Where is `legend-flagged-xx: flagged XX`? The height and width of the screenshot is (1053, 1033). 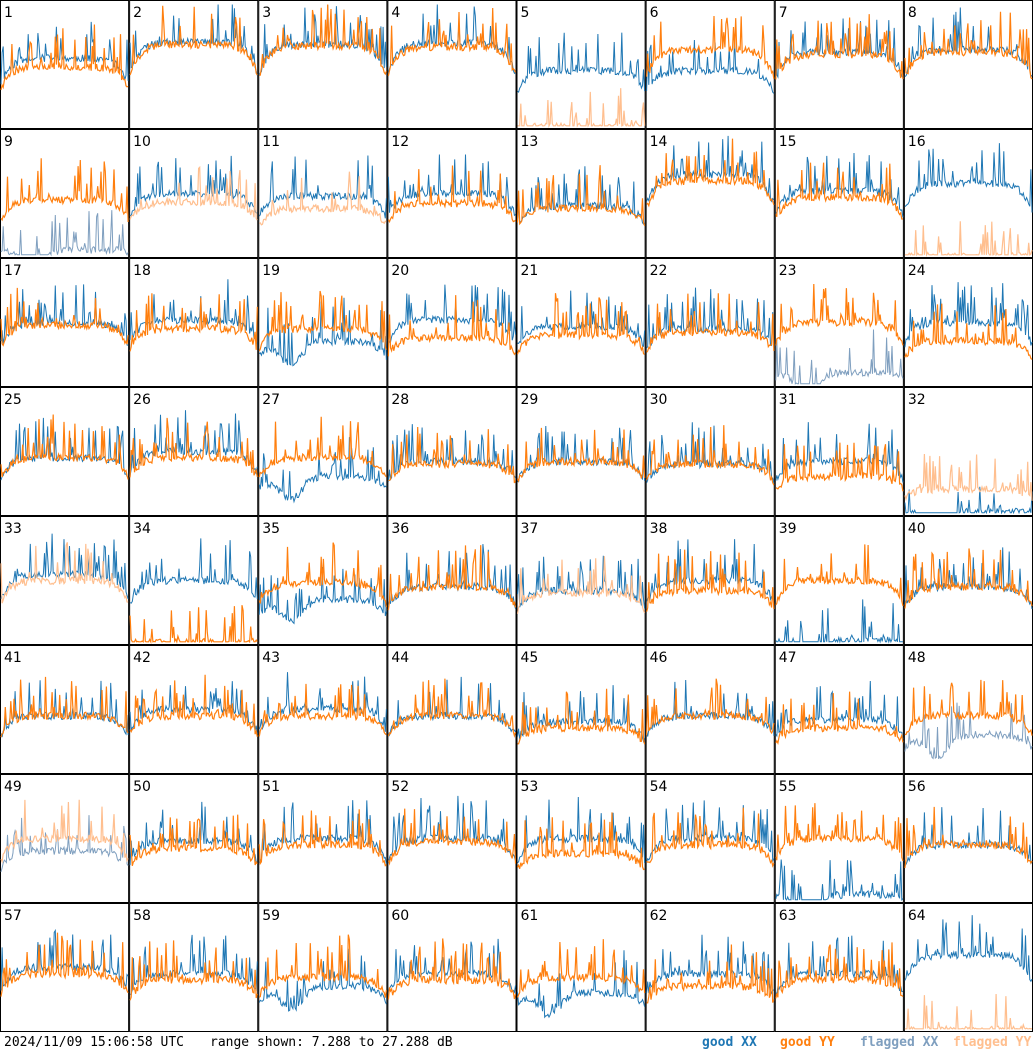 legend-flagged-xx: flagged XX is located at coordinates (899, 1042).